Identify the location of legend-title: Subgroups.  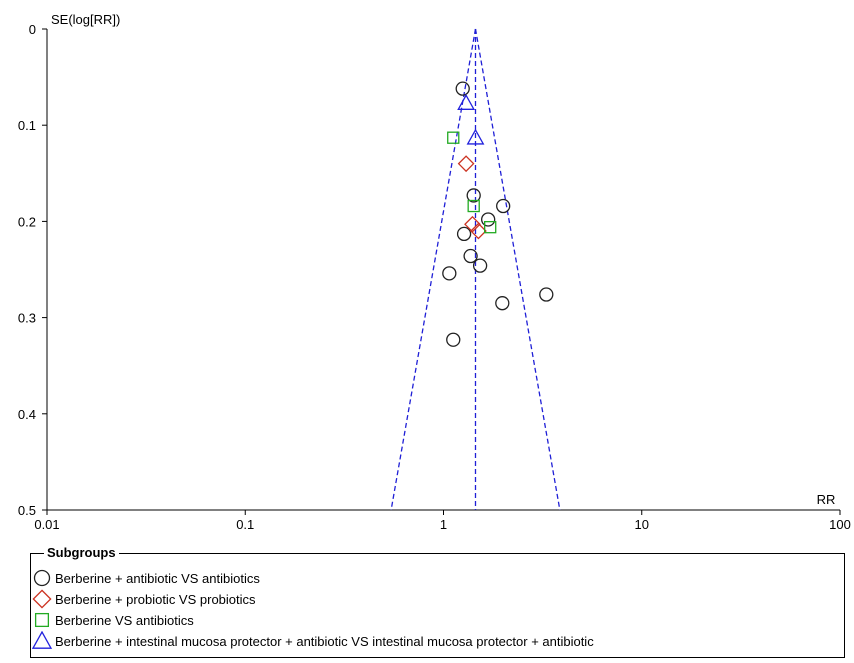
(81, 553).